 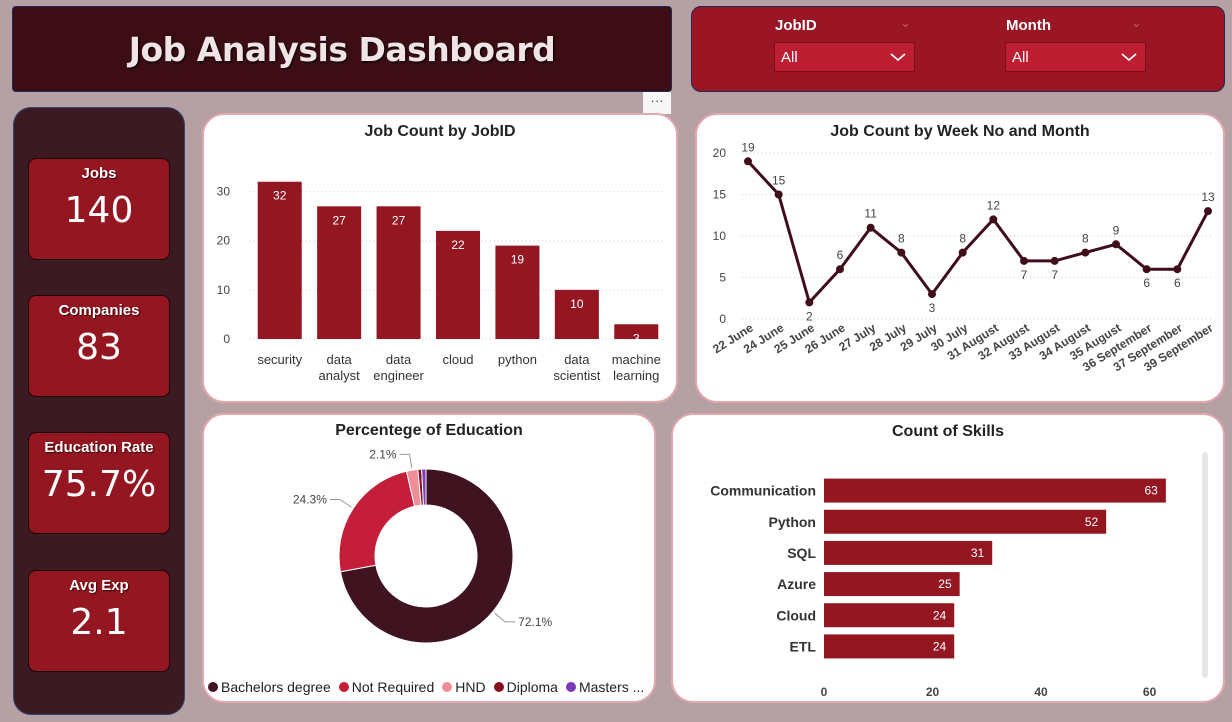 What do you see at coordinates (1205, 565) in the screenshot?
I see `skills-scrollbar` at bounding box center [1205, 565].